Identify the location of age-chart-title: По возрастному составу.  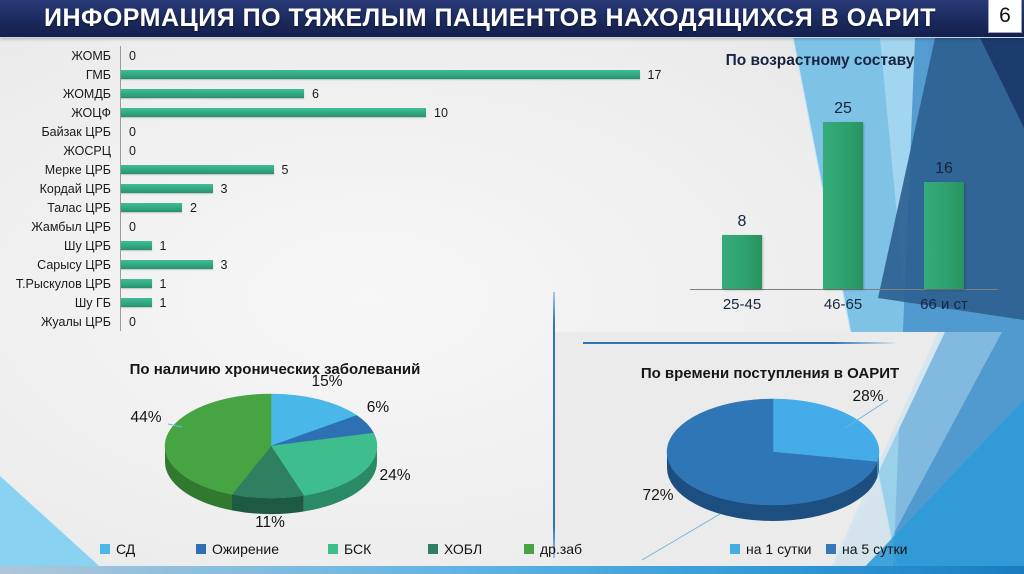
(820, 60).